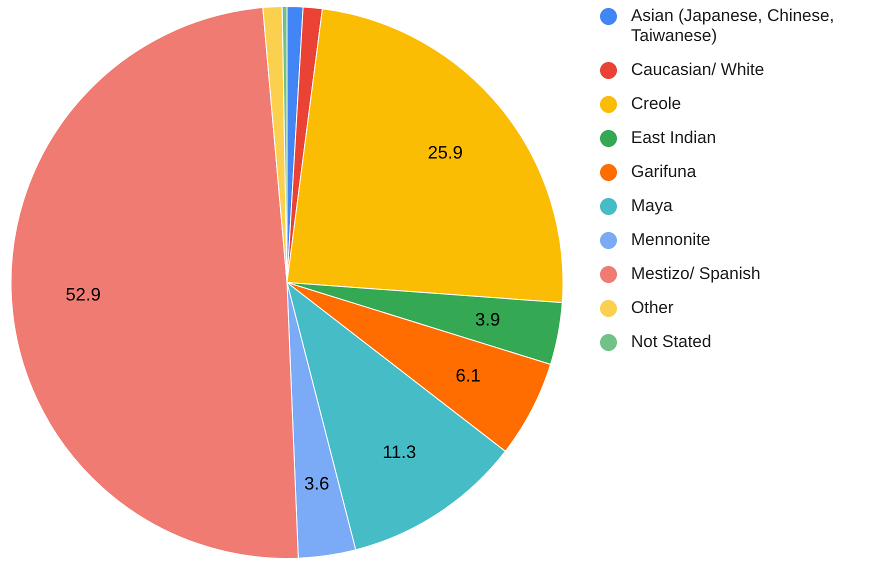 The height and width of the screenshot is (565, 876). What do you see at coordinates (399, 452) in the screenshot?
I see `data-label: 11.3` at bounding box center [399, 452].